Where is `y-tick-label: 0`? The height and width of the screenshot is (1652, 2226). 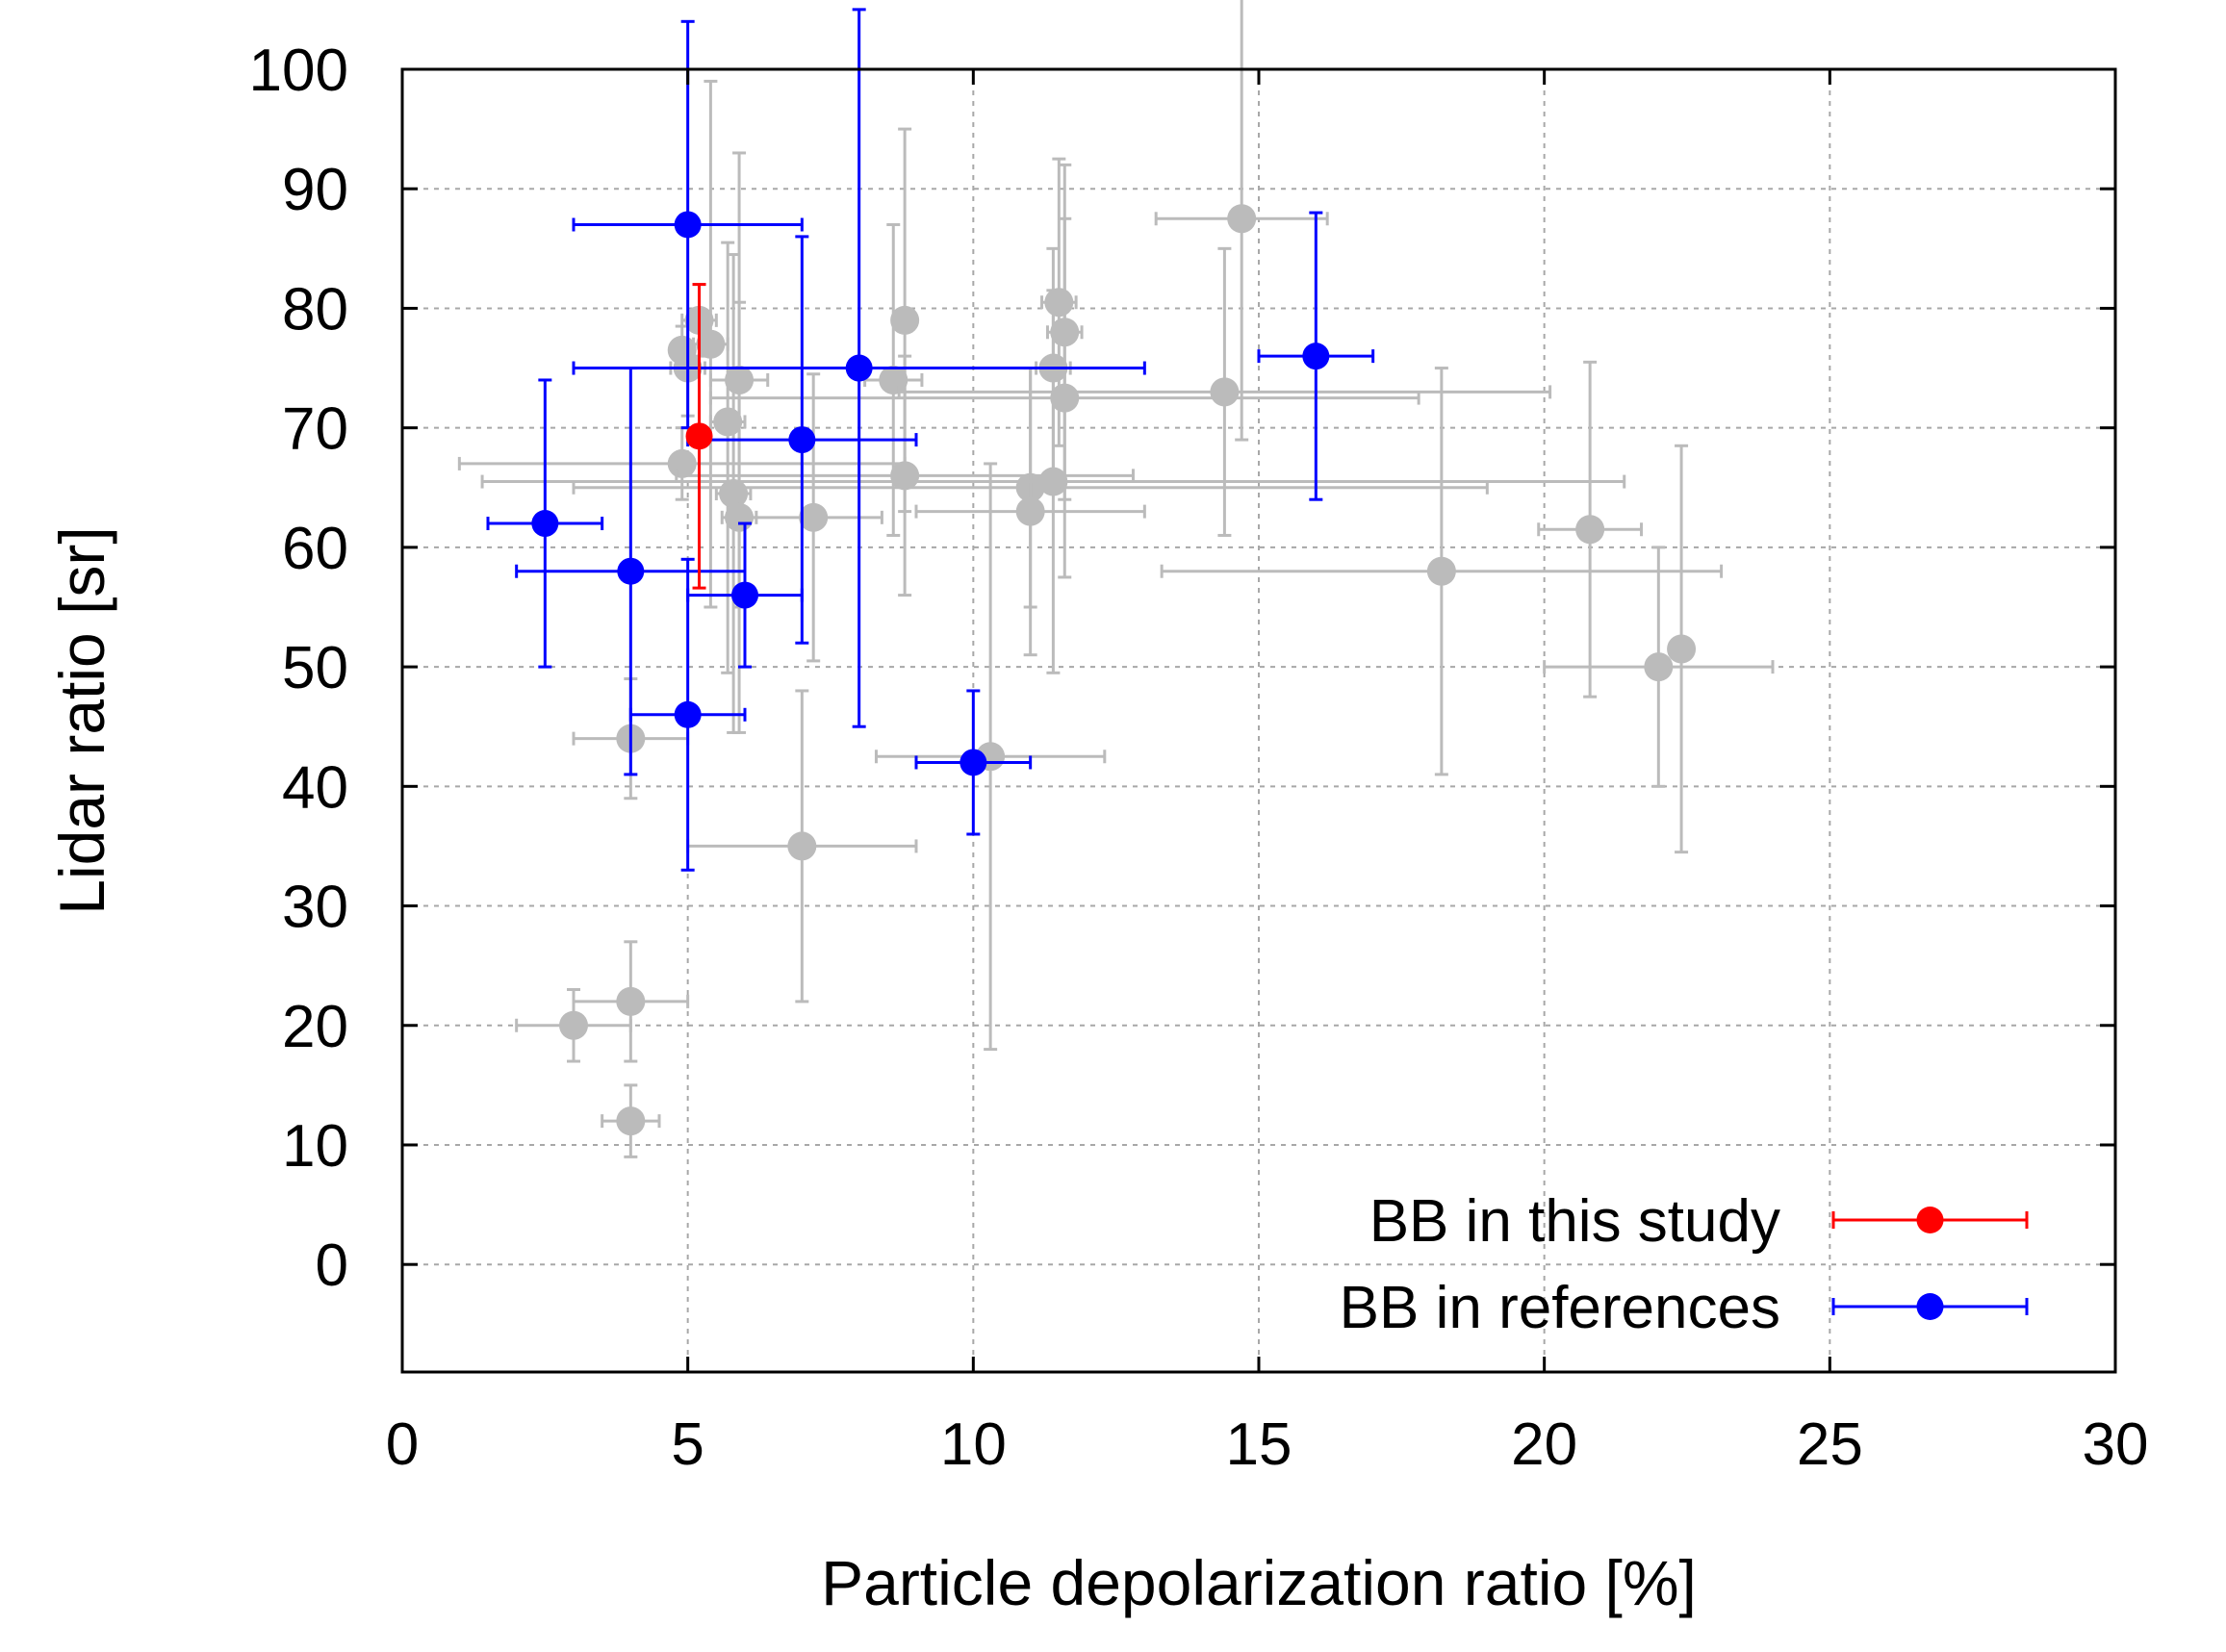 y-tick-label: 0 is located at coordinates (332, 1266).